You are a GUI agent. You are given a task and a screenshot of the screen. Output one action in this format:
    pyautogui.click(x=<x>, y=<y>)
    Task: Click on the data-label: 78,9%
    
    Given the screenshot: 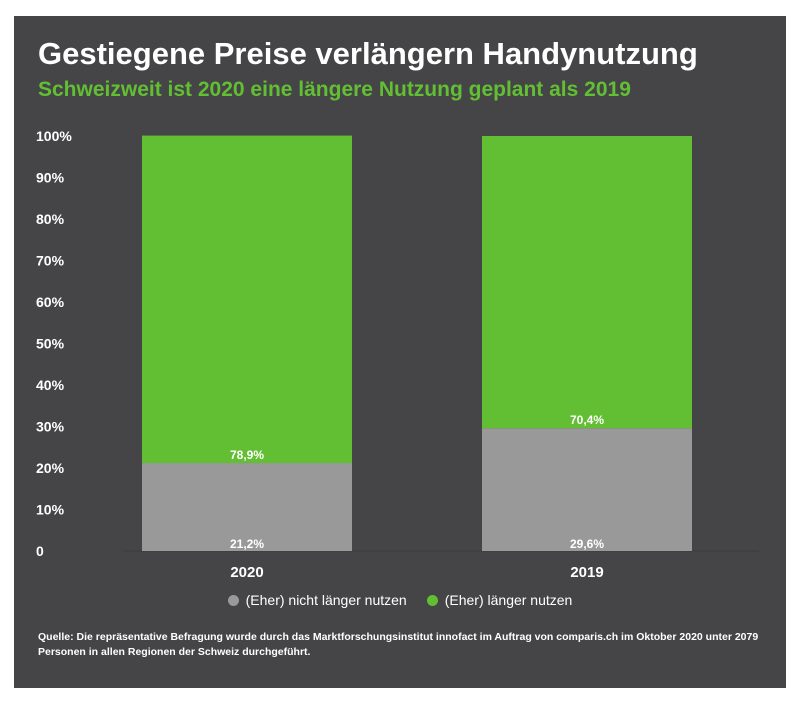 What is the action you would take?
    pyautogui.click(x=247, y=455)
    